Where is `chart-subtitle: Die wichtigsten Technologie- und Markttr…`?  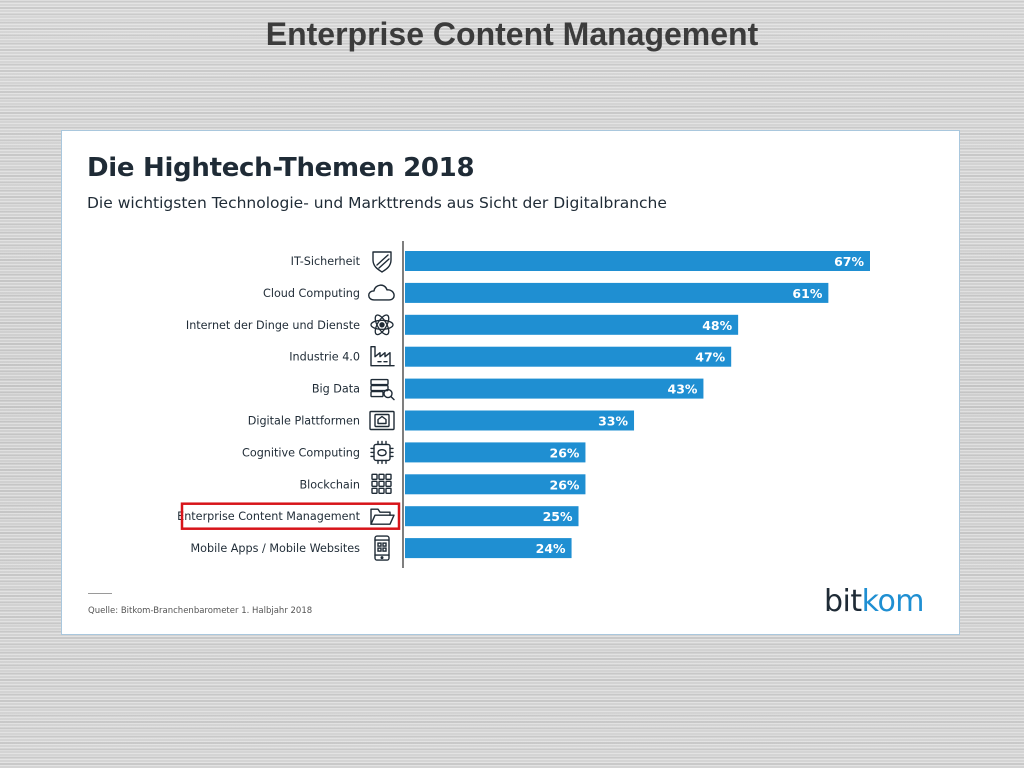
chart-subtitle: Die wichtigsten Technologie- und Markttr… is located at coordinates (377, 203).